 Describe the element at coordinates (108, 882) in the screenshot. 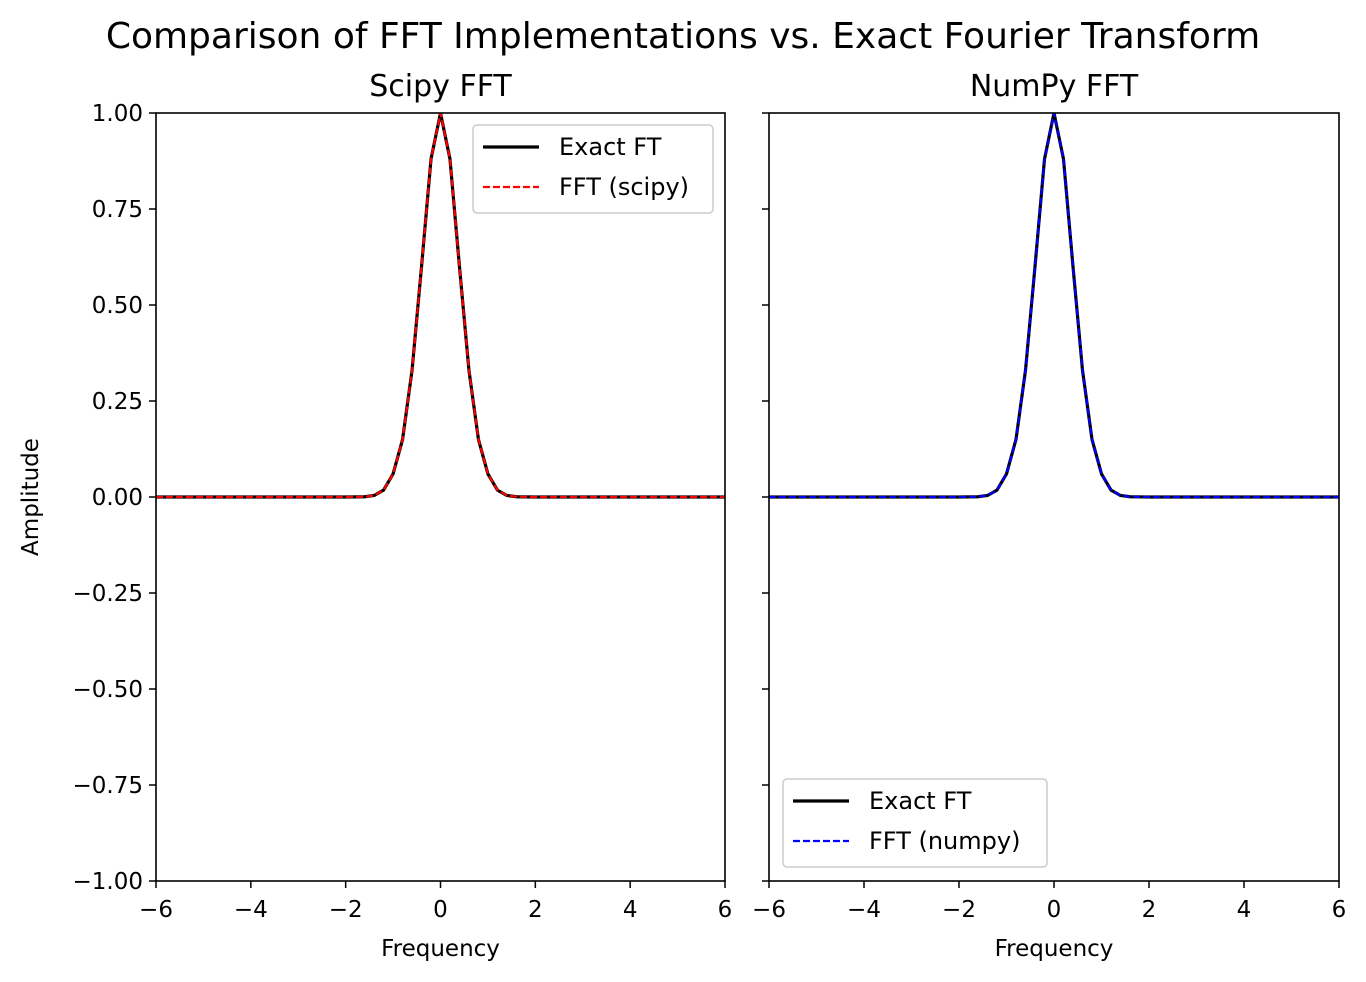

I see `y-tick-label: −1.00` at that location.